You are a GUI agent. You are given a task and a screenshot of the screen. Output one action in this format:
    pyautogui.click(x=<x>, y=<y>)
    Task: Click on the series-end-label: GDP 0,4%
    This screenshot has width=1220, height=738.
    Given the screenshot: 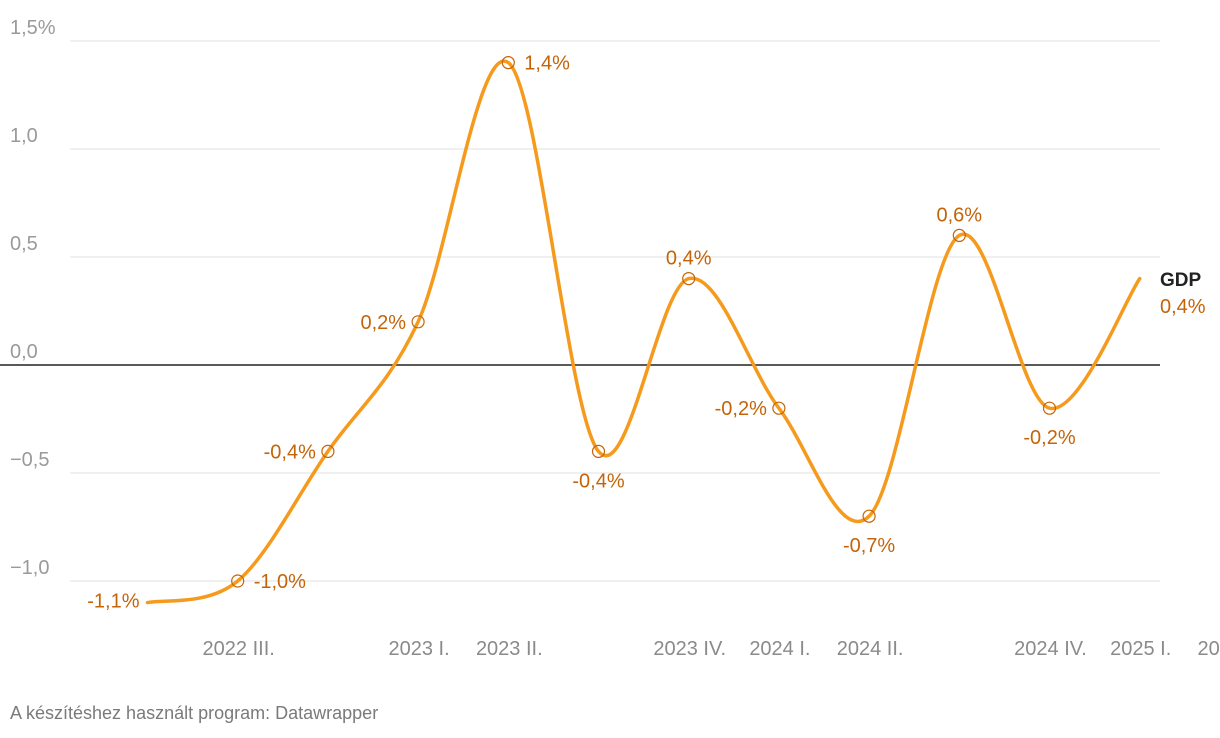 What is the action you would take?
    pyautogui.click(x=1183, y=294)
    